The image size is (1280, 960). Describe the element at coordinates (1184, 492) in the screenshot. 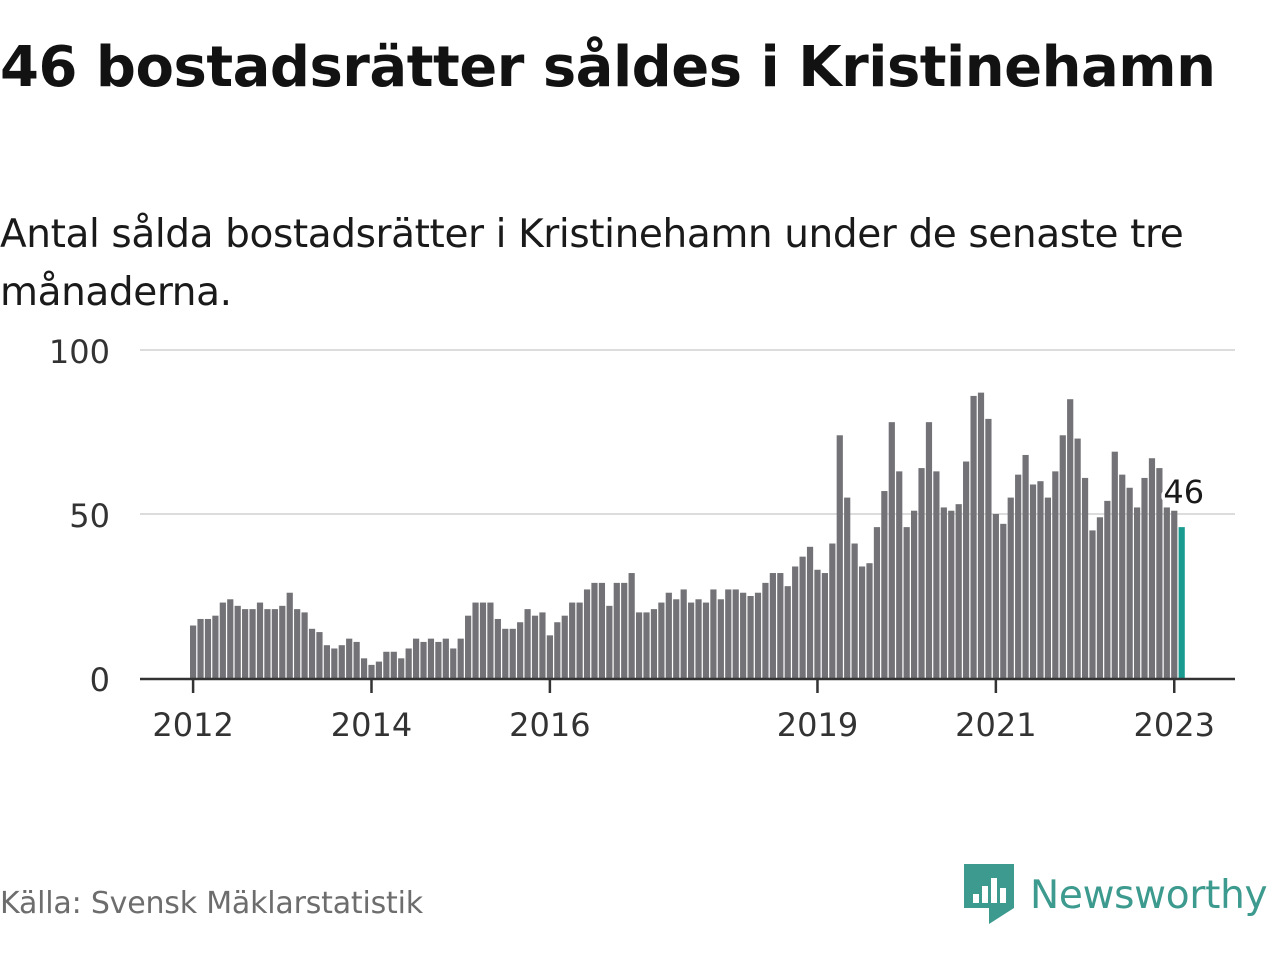

I see `annotations: 46` at that location.